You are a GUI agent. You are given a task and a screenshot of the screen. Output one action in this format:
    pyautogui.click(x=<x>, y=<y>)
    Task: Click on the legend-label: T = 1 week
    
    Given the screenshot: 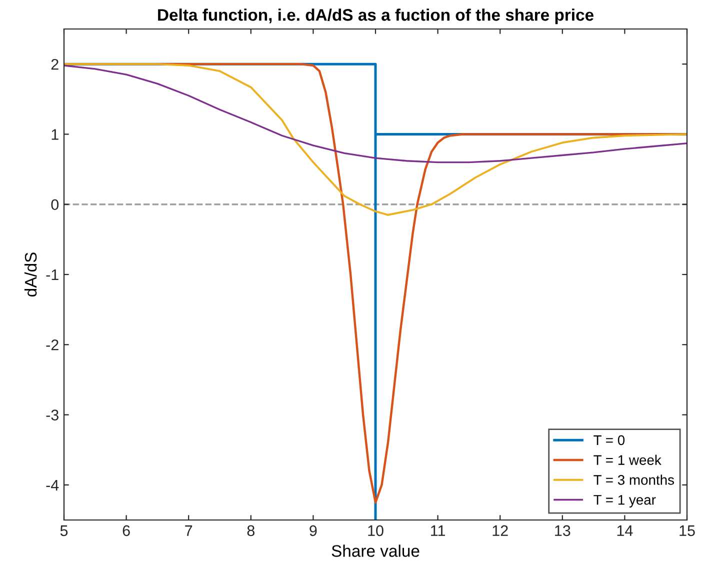 What is the action you would take?
    pyautogui.click(x=628, y=459)
    